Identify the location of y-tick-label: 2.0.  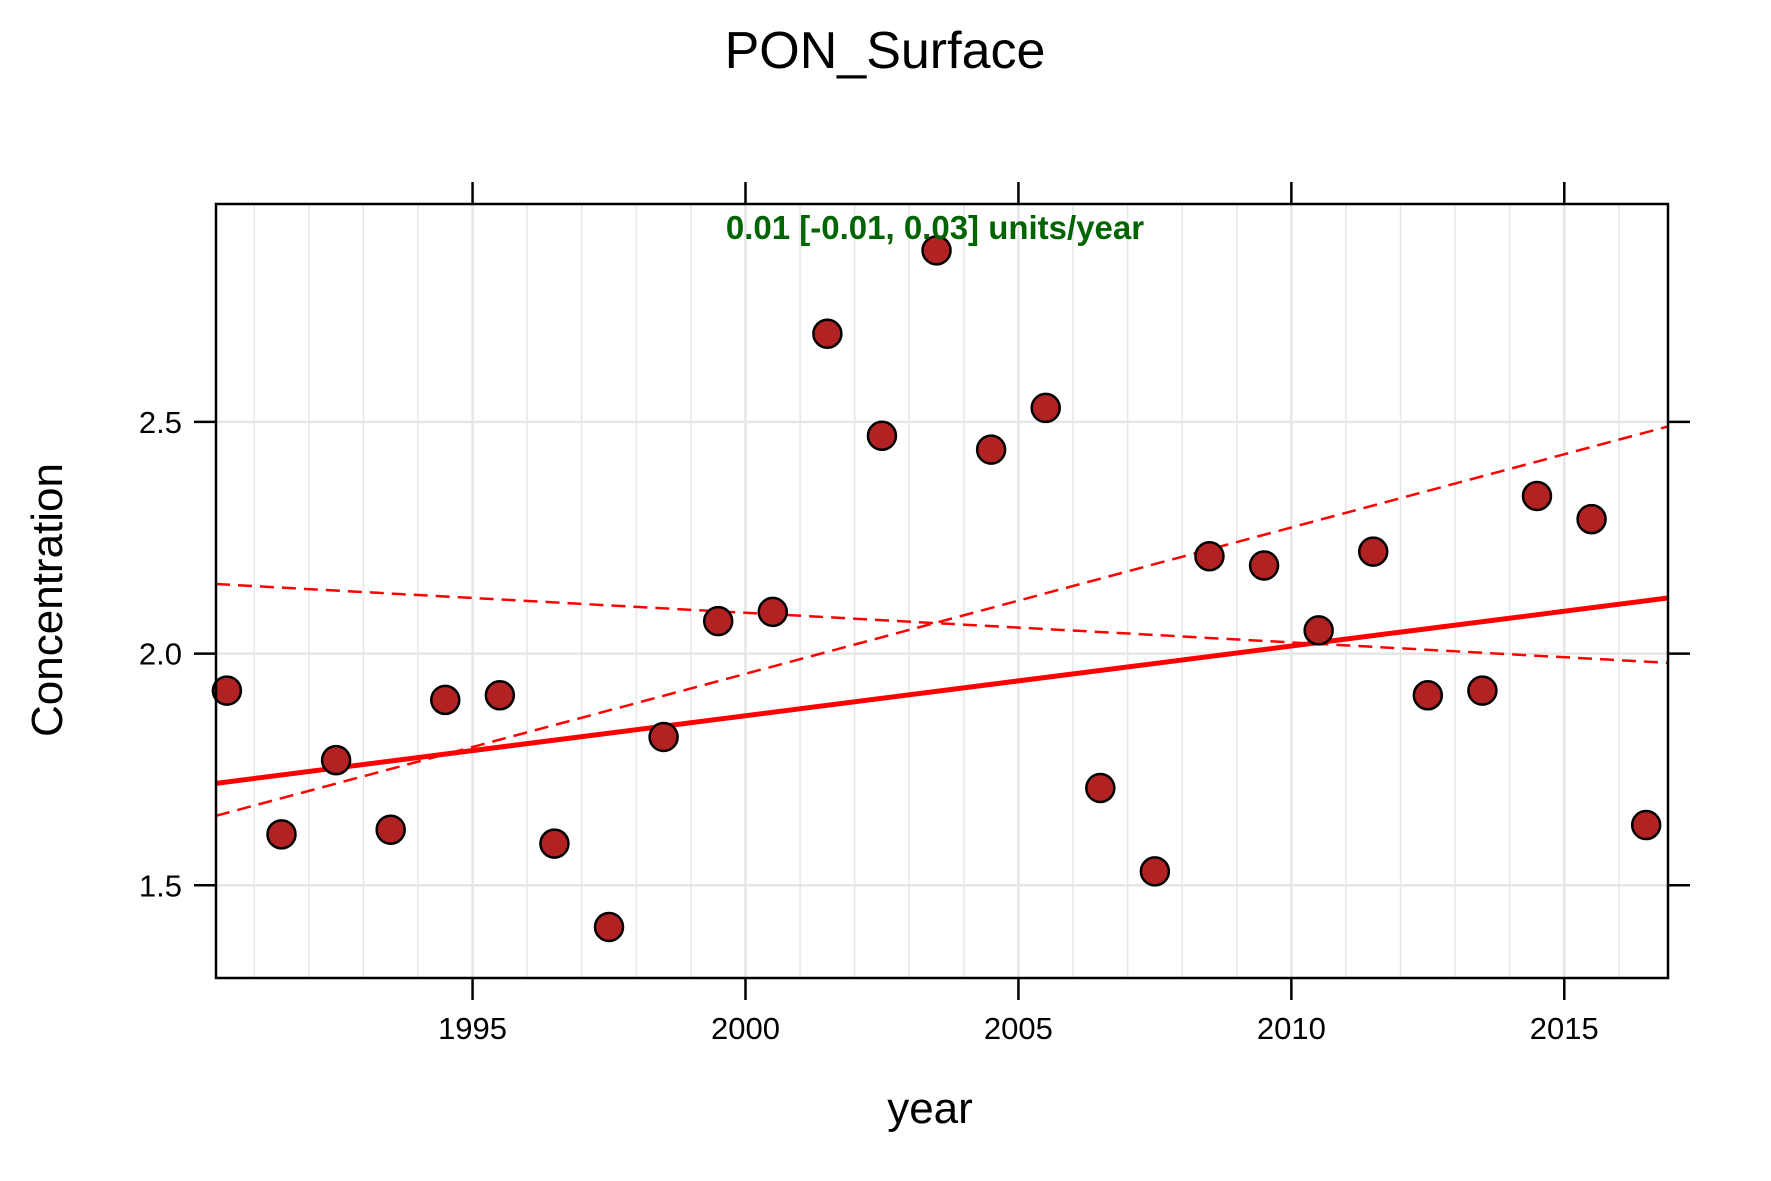
(160, 654).